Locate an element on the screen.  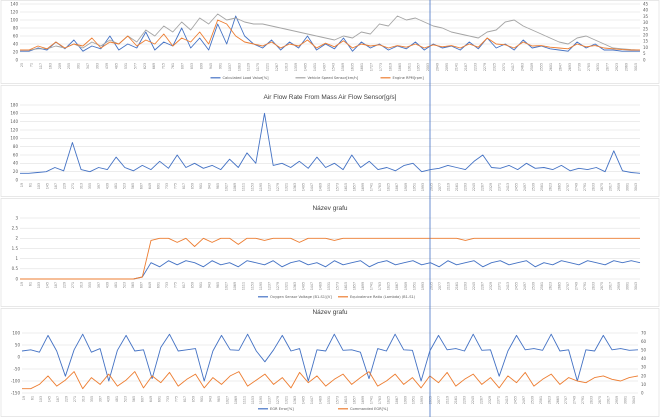
x-tick-label: 2833 is located at coordinates (592, 400).